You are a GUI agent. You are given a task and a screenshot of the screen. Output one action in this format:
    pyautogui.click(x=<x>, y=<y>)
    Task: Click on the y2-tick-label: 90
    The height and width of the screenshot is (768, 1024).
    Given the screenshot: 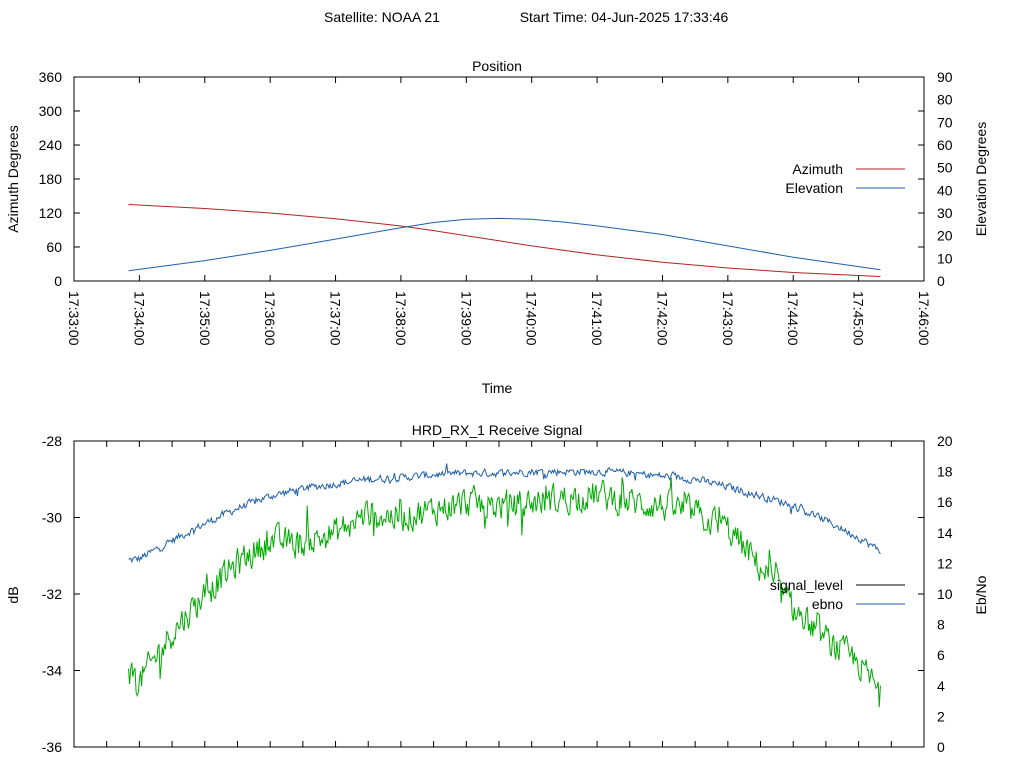 What is the action you would take?
    pyautogui.click(x=945, y=77)
    